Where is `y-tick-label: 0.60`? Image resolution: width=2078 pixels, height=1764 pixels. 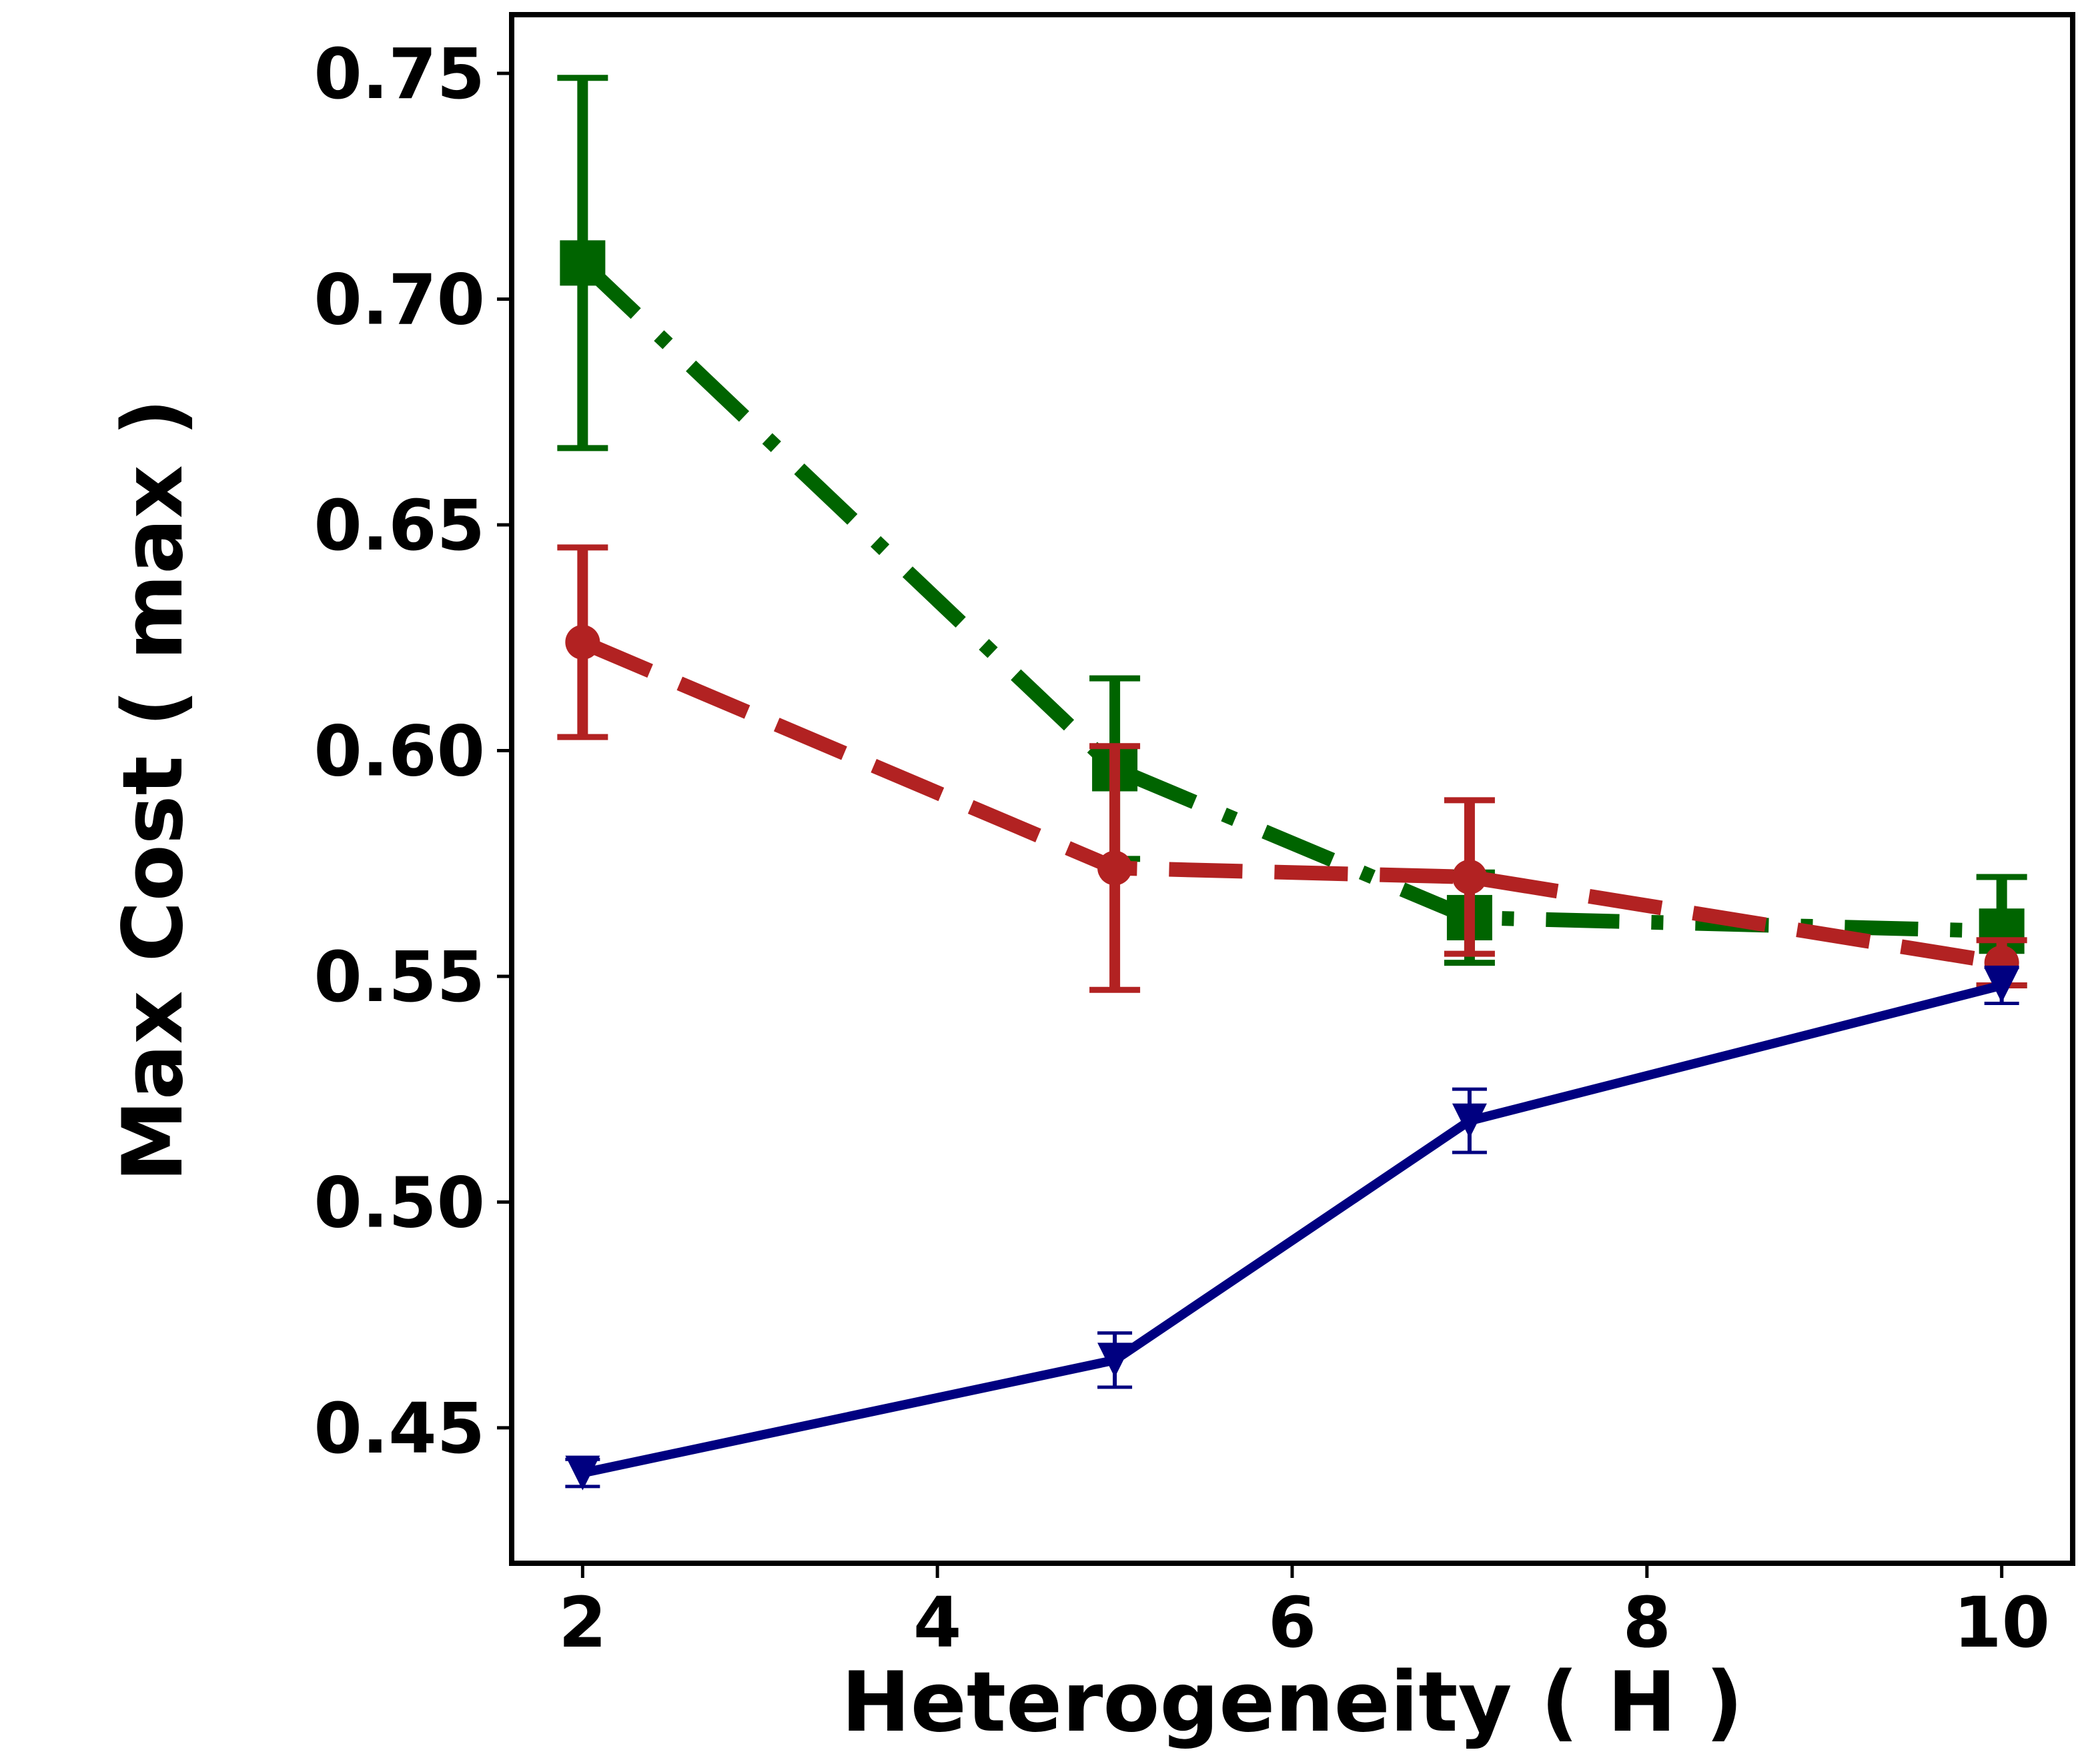 y-tick-label: 0.60 is located at coordinates (399, 751).